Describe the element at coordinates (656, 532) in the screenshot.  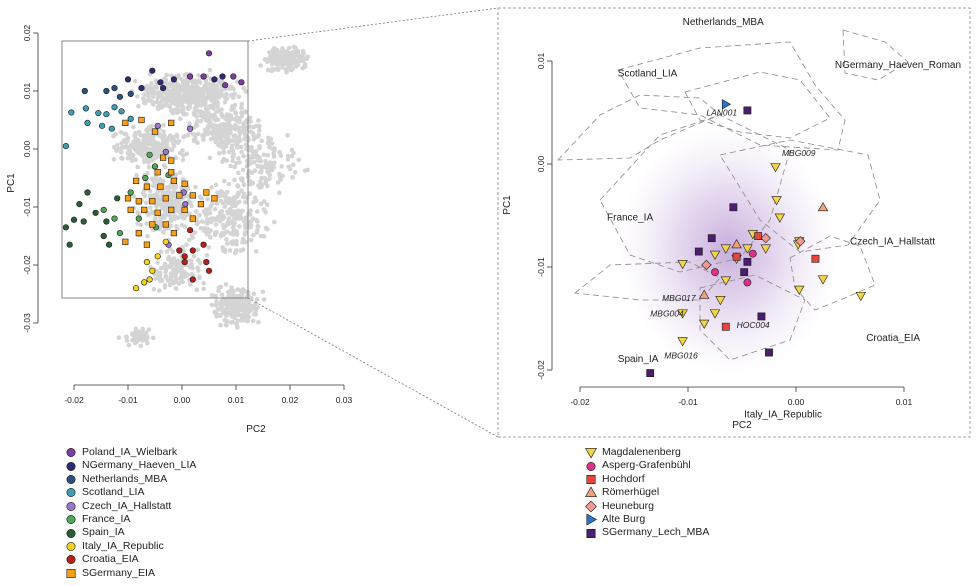
I see `legend-label: SGermany_Lech_MBA` at that location.